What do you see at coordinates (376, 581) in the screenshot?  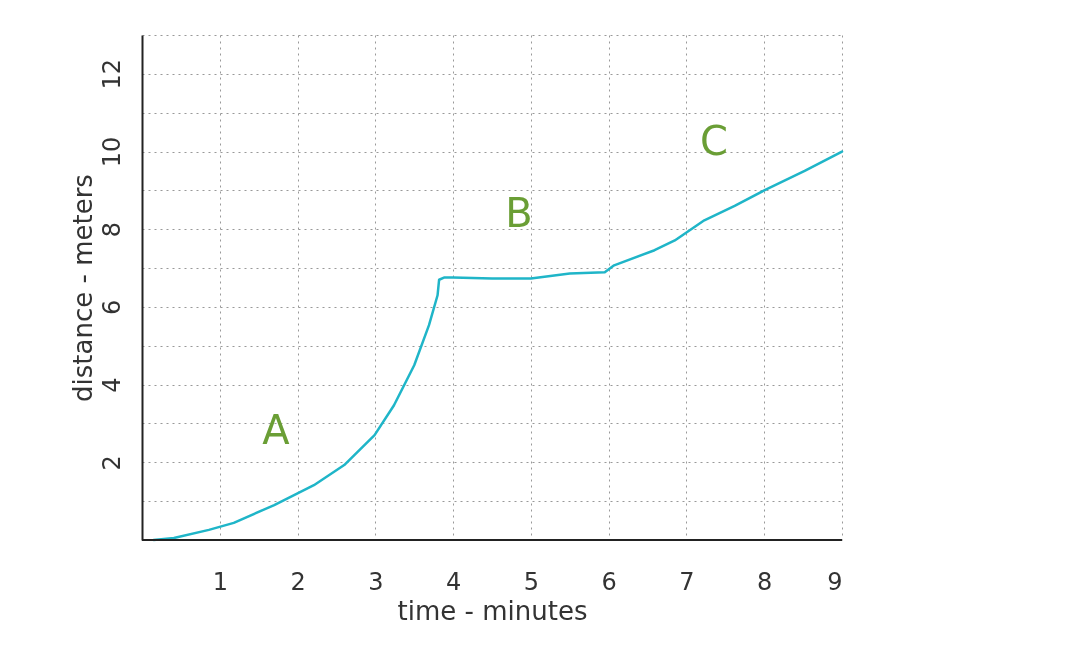 I see `x-tick-label: 3` at bounding box center [376, 581].